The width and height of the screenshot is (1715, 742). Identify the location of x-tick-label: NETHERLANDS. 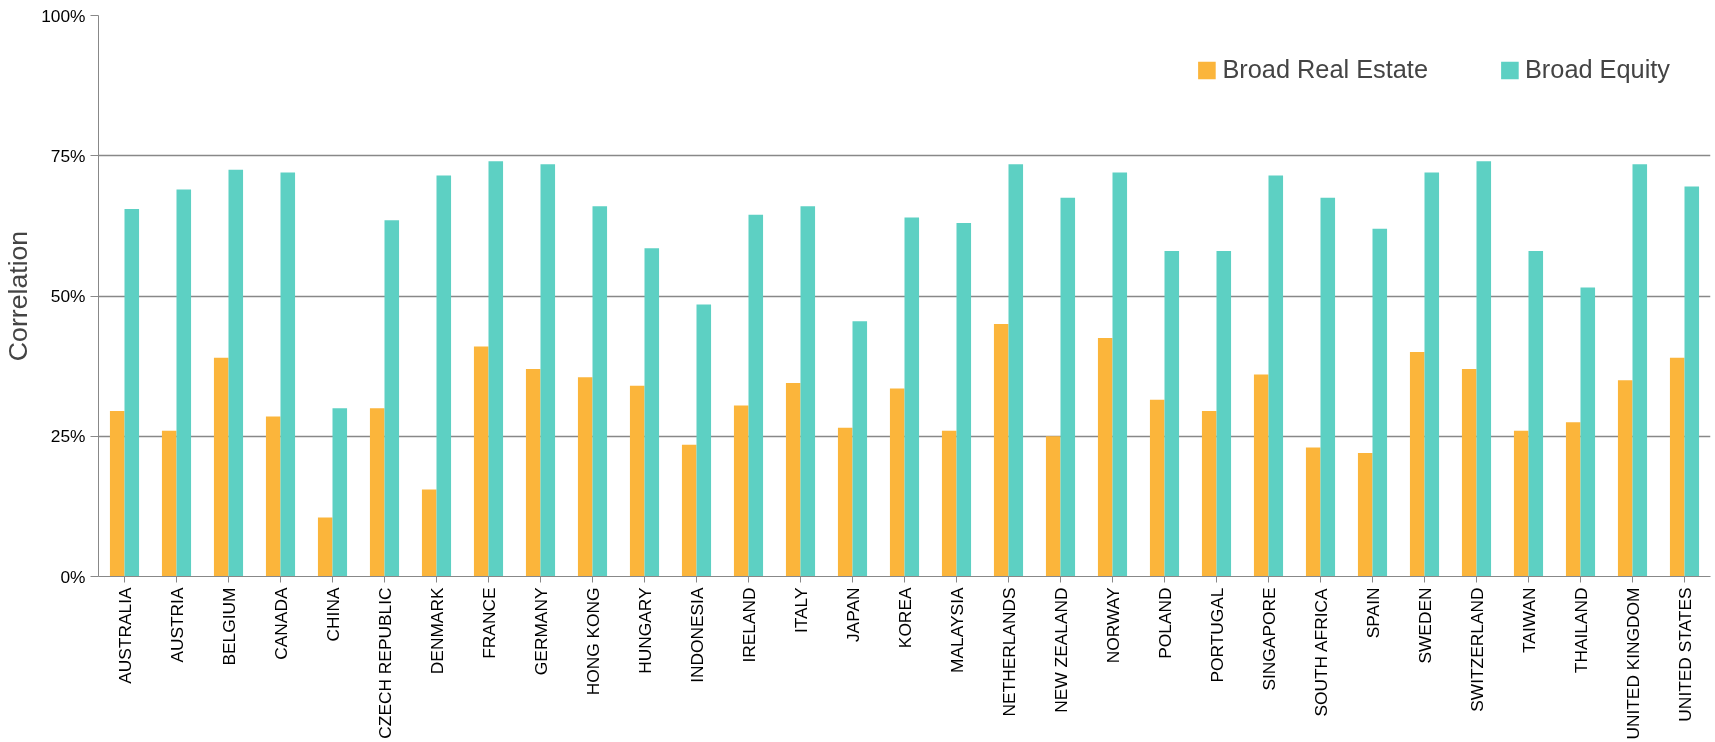
(1008, 652).